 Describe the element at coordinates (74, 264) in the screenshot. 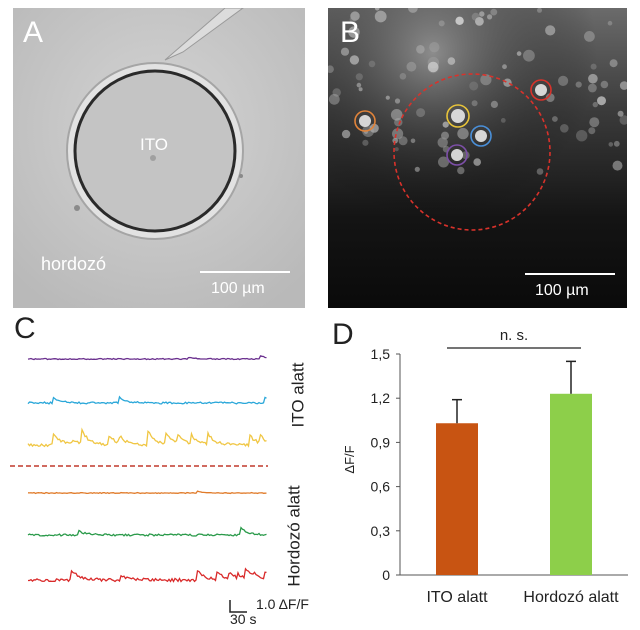

I see `hordozo-label: hordozó` at that location.